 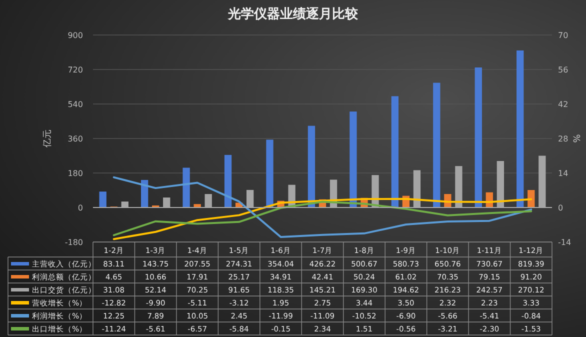 What do you see at coordinates (563, 139) in the screenshot?
I see `y2-tick-label: 28` at bounding box center [563, 139].